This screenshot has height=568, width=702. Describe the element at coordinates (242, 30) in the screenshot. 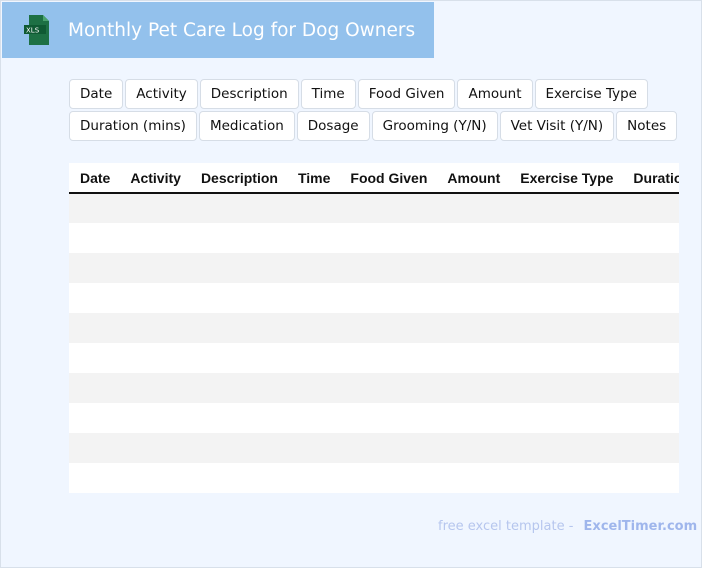

I see `page-title: Monthly Pet Care Log for Dog Owners` at that location.